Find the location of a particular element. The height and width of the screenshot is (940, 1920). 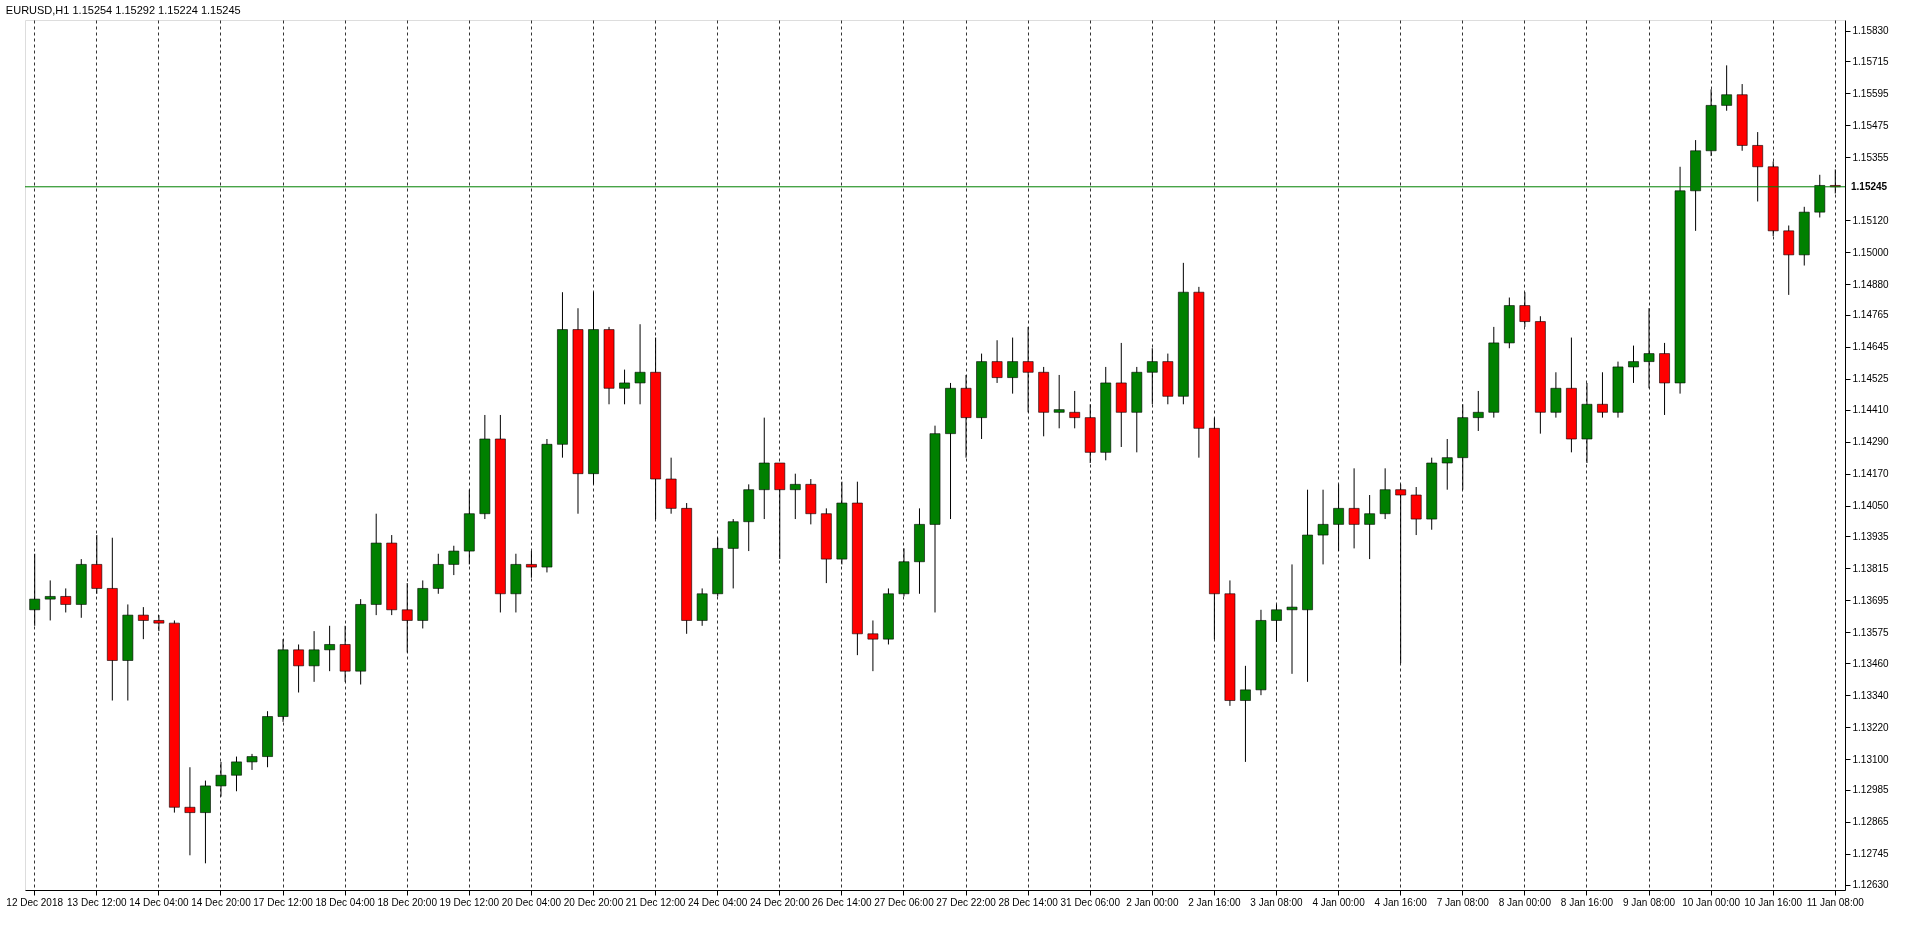

x-tick-label: 18 Dec 20:00 is located at coordinates (407, 902).